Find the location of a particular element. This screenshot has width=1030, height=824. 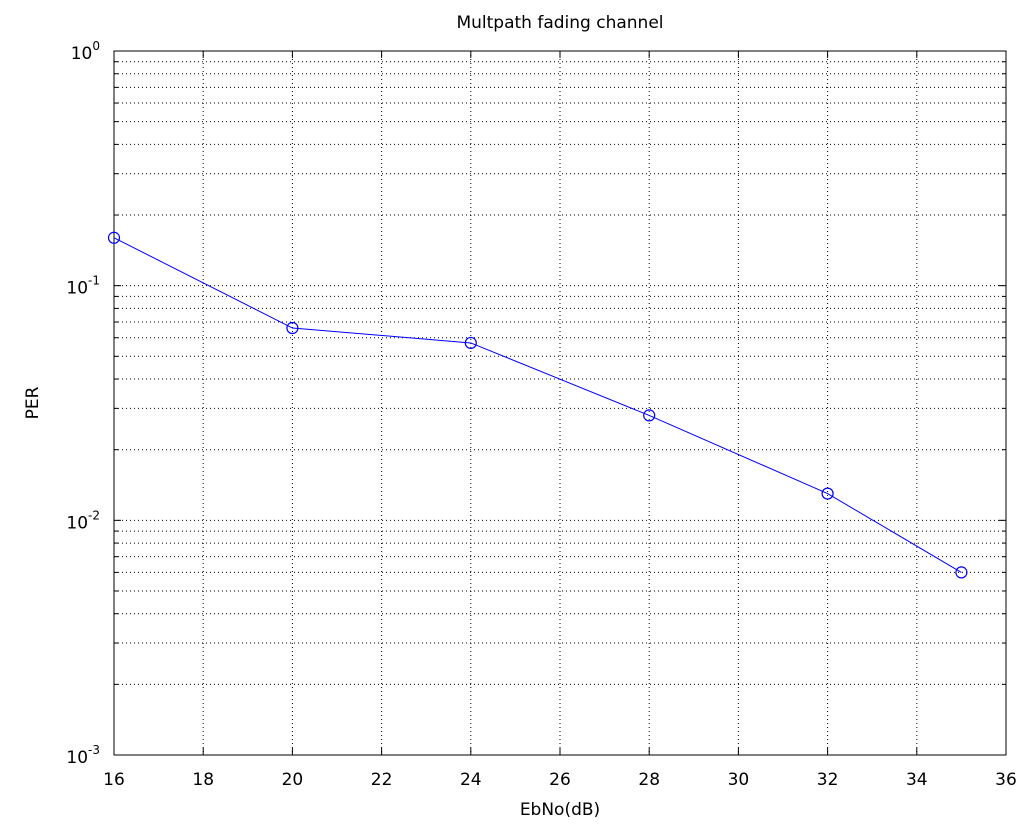

y-tick-label: 10⁻² is located at coordinates (83, 520).